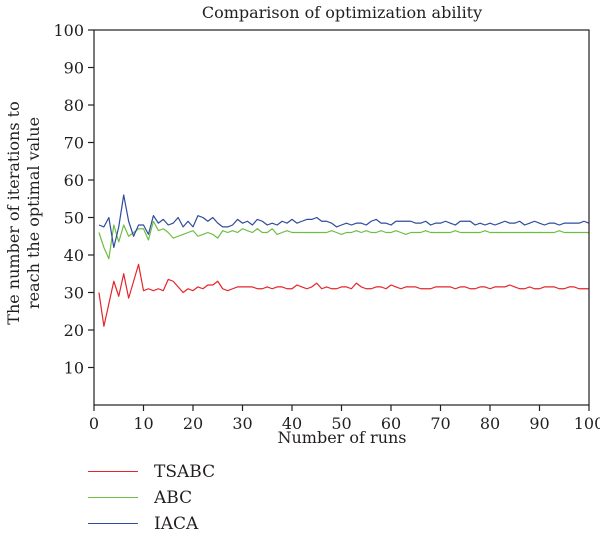  Describe the element at coordinates (539, 423) in the screenshot. I see `x-tick-label-90: 90` at that location.